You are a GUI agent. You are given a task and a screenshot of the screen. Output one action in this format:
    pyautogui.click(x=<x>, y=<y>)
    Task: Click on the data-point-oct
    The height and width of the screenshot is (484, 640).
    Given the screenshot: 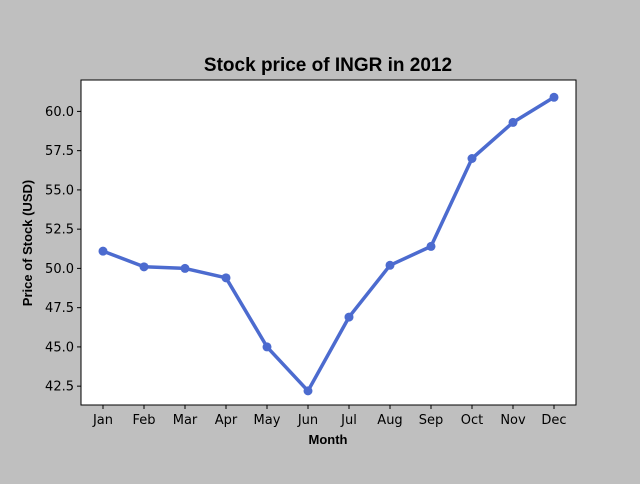 What is the action you would take?
    pyautogui.click(x=472, y=158)
    